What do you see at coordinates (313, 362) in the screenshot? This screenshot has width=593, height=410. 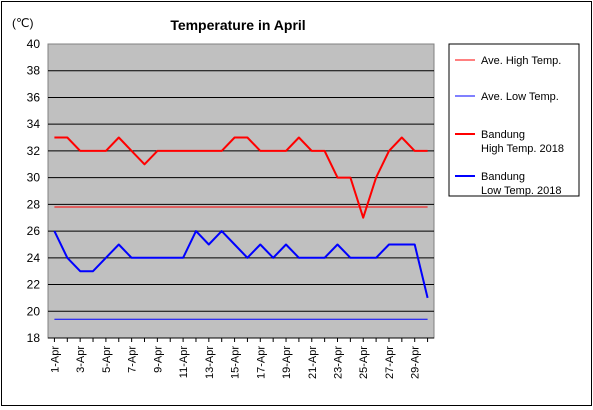 I see `x-tick-label-21: 21-Apr` at bounding box center [313, 362].